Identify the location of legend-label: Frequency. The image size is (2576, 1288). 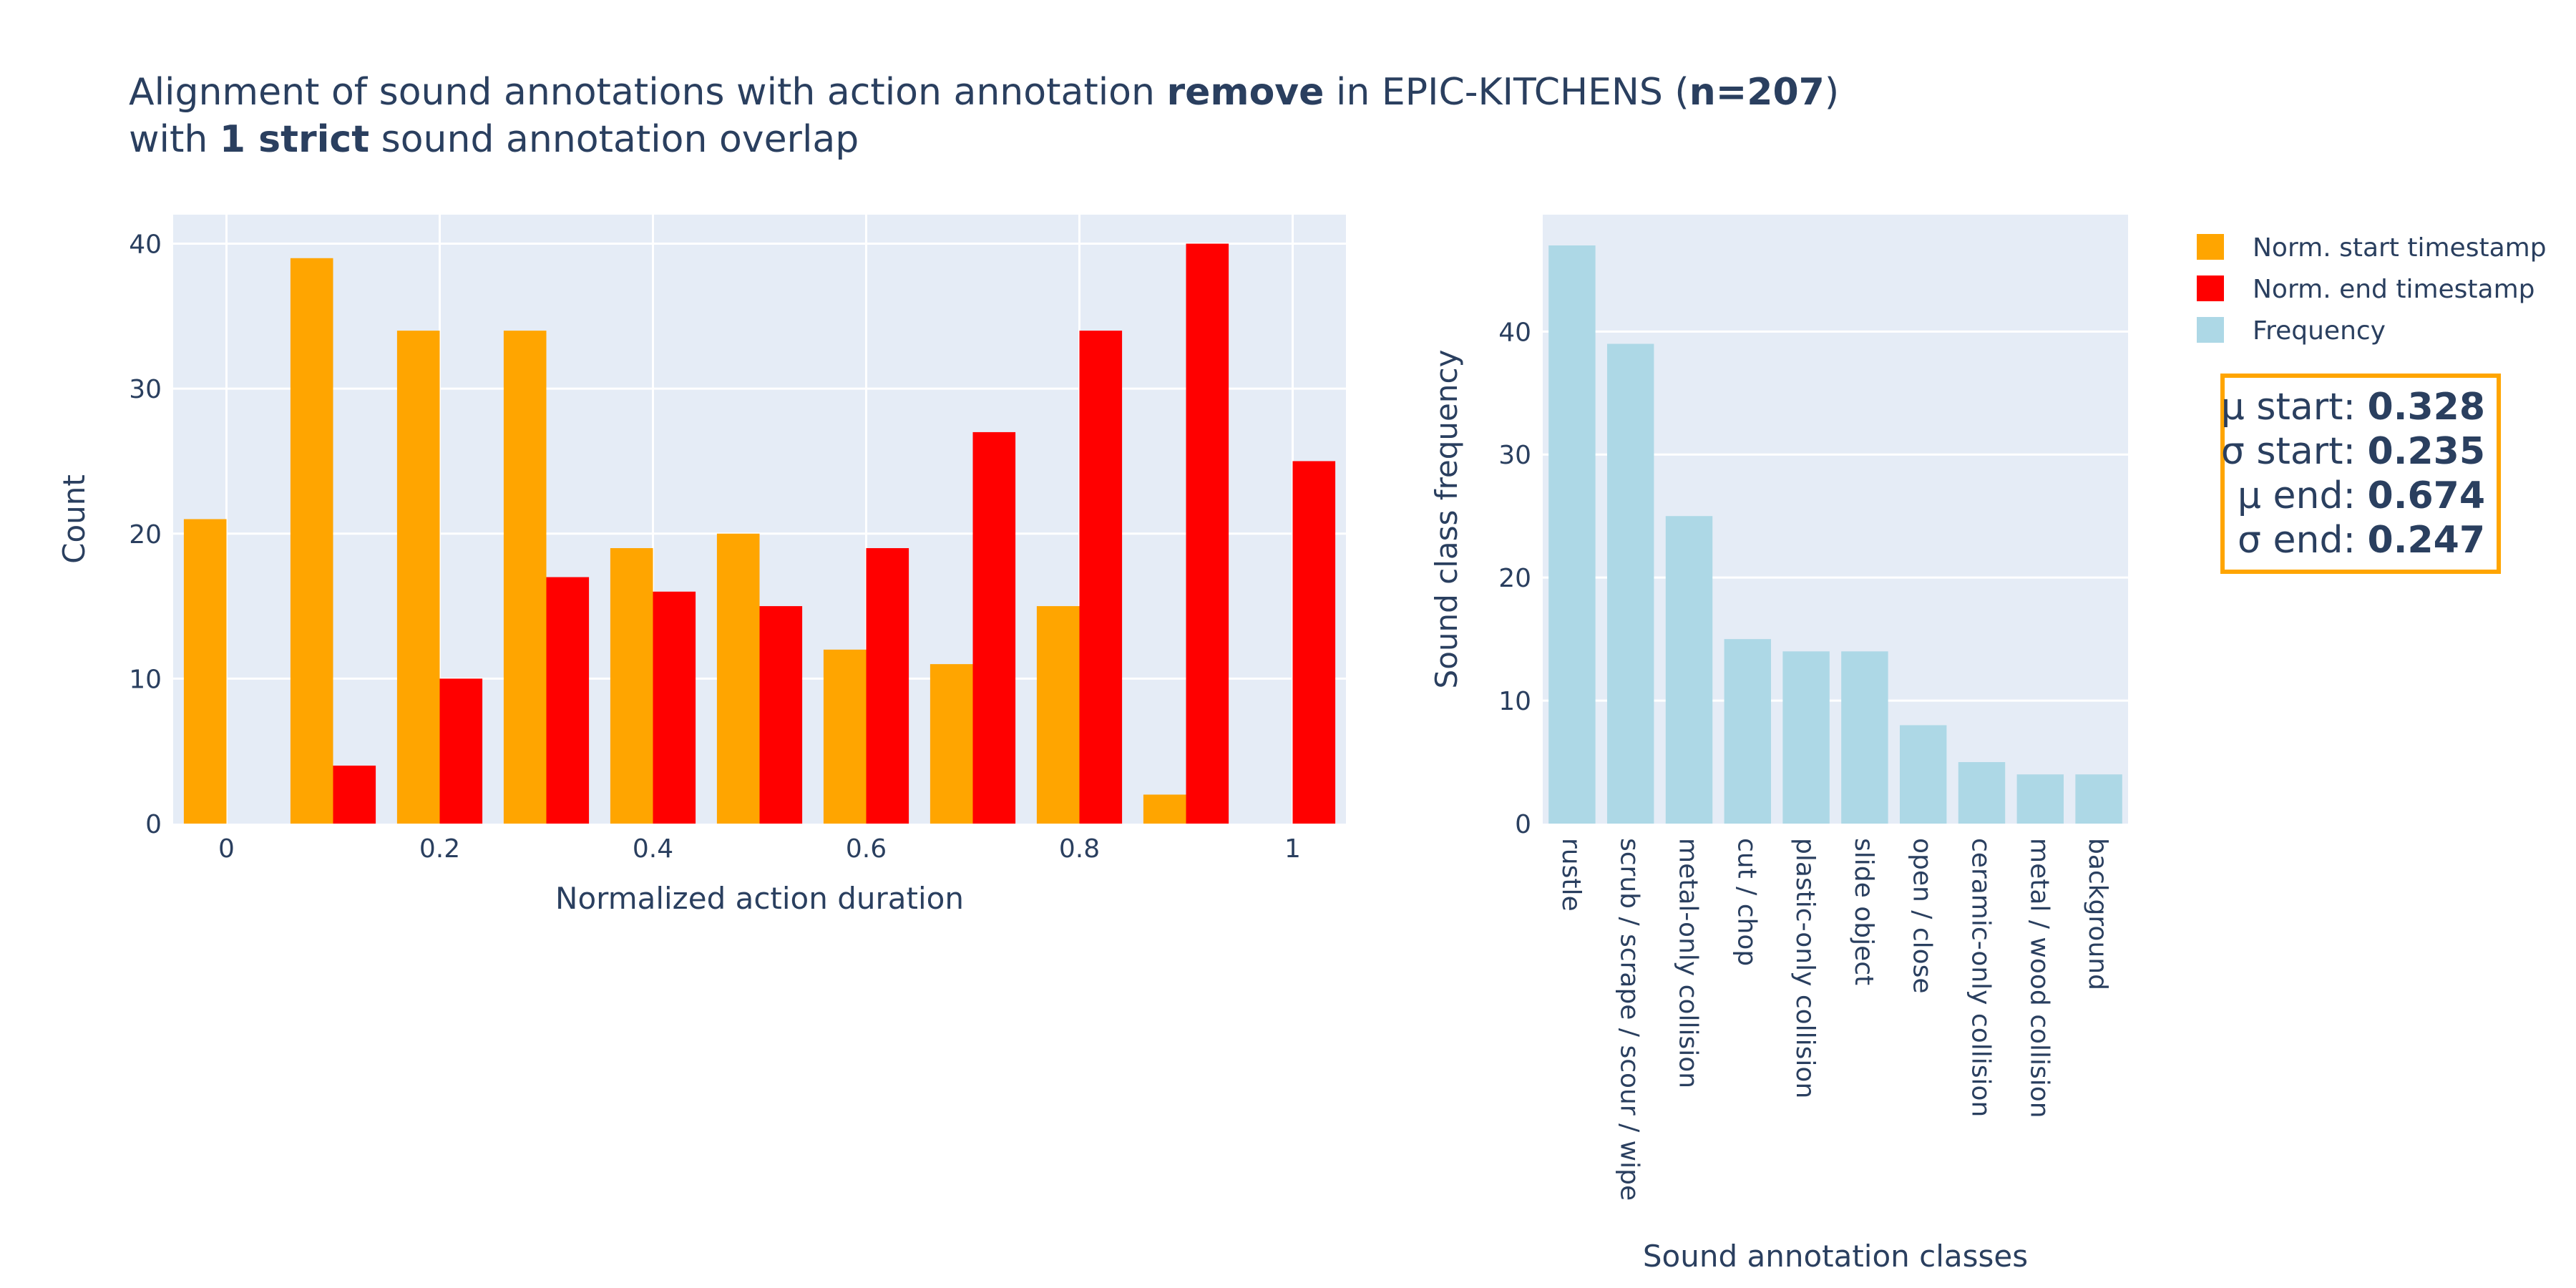
(2319, 331).